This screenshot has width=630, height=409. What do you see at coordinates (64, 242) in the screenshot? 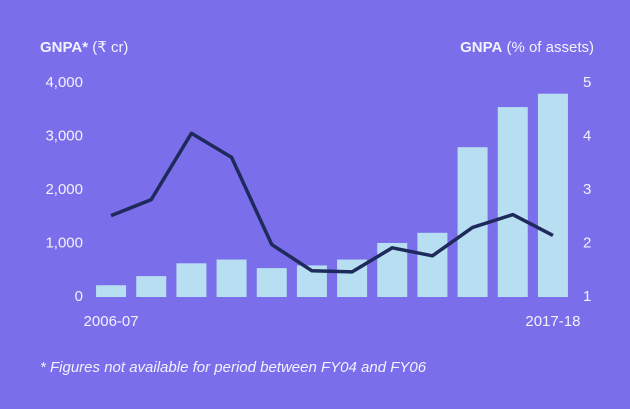
I see `y-tick-label: 1,000` at bounding box center [64, 242].